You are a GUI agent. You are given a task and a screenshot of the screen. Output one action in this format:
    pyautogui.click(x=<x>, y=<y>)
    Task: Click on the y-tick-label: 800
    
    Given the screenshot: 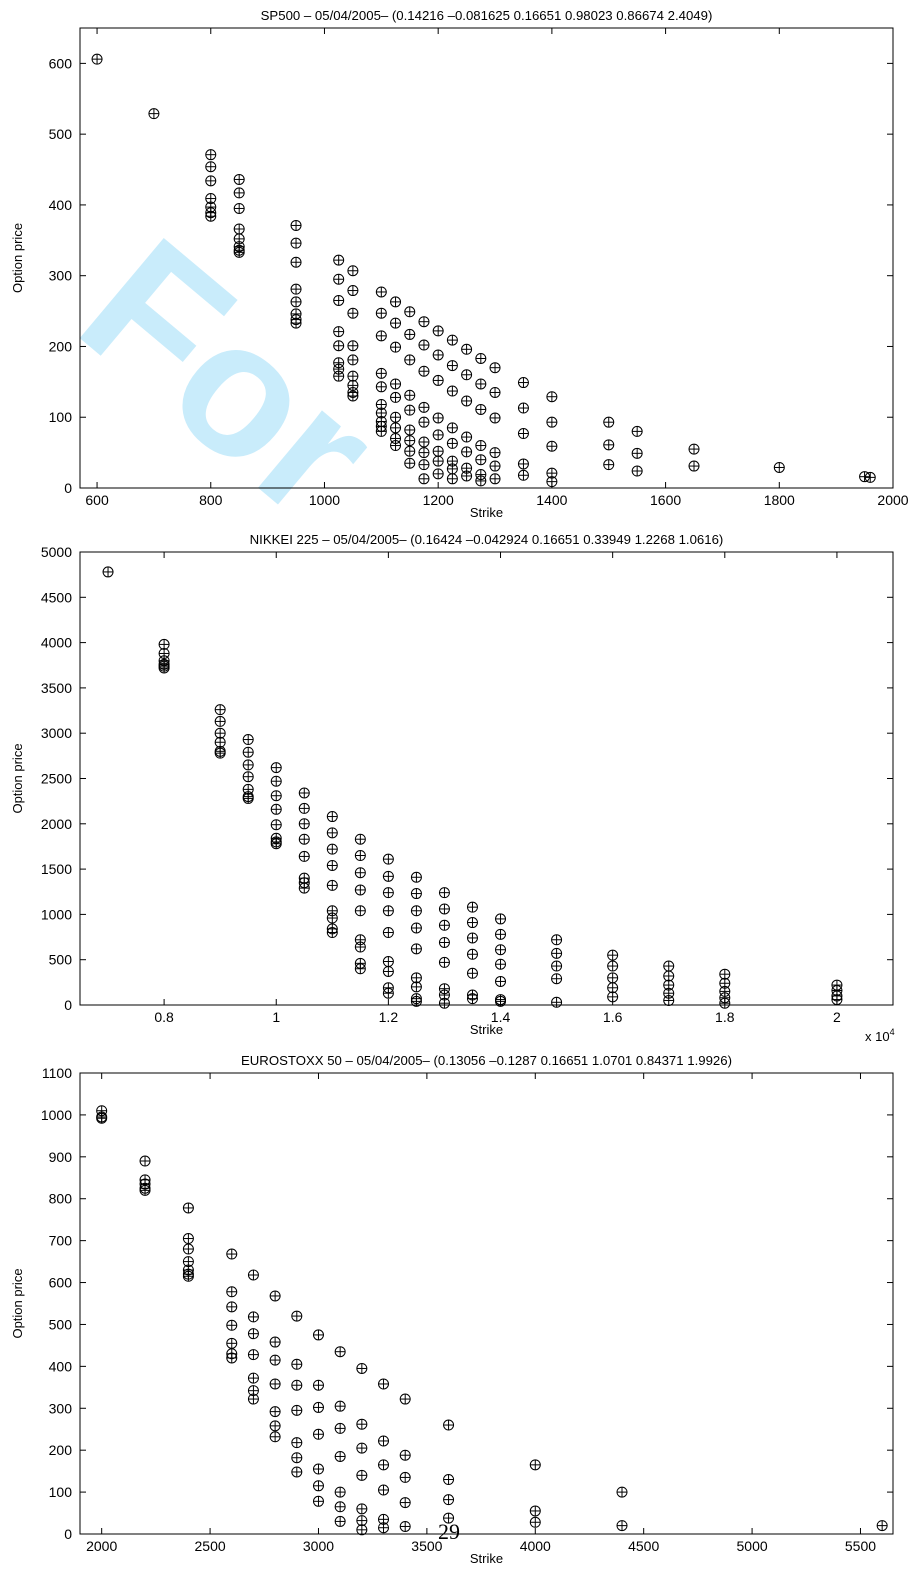 What is the action you would take?
    pyautogui.click(x=61, y=1199)
    